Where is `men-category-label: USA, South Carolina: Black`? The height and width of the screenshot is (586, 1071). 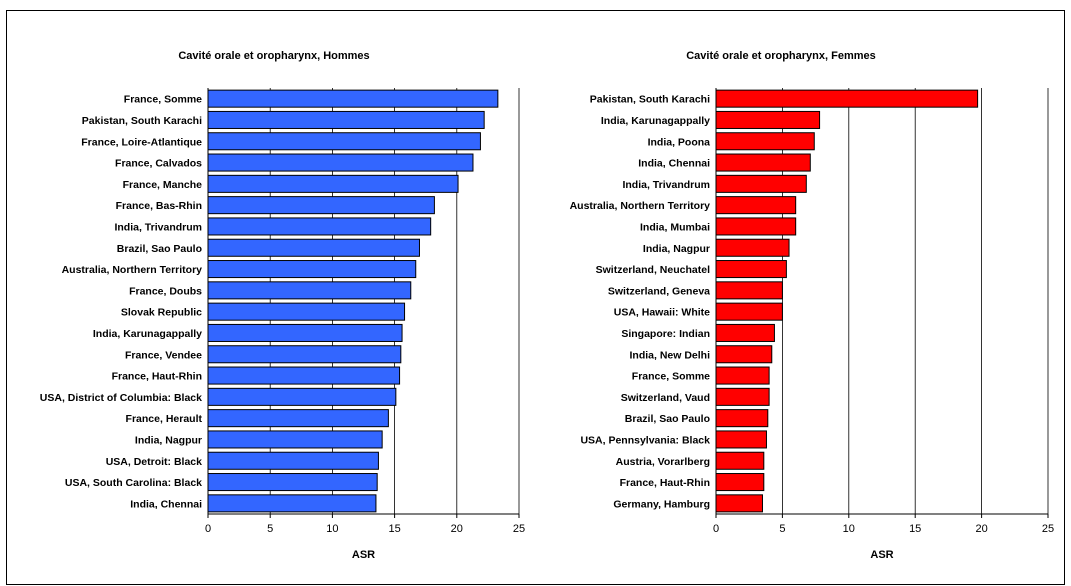 men-category-label: USA, South Carolina: Black is located at coordinates (133, 483).